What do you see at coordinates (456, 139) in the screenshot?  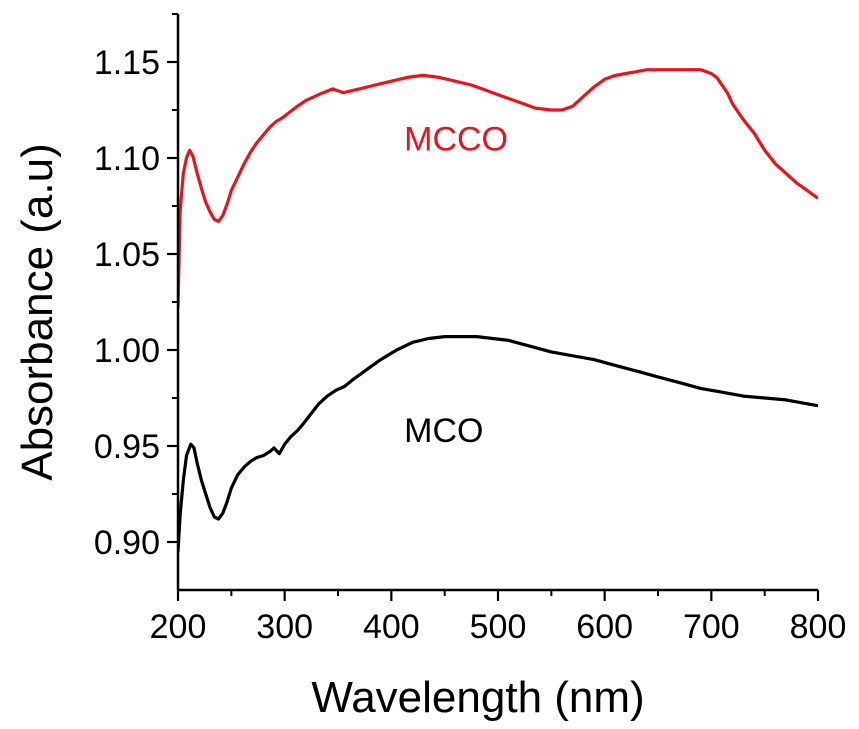 I see `series-label-mcco: MCCO` at bounding box center [456, 139].